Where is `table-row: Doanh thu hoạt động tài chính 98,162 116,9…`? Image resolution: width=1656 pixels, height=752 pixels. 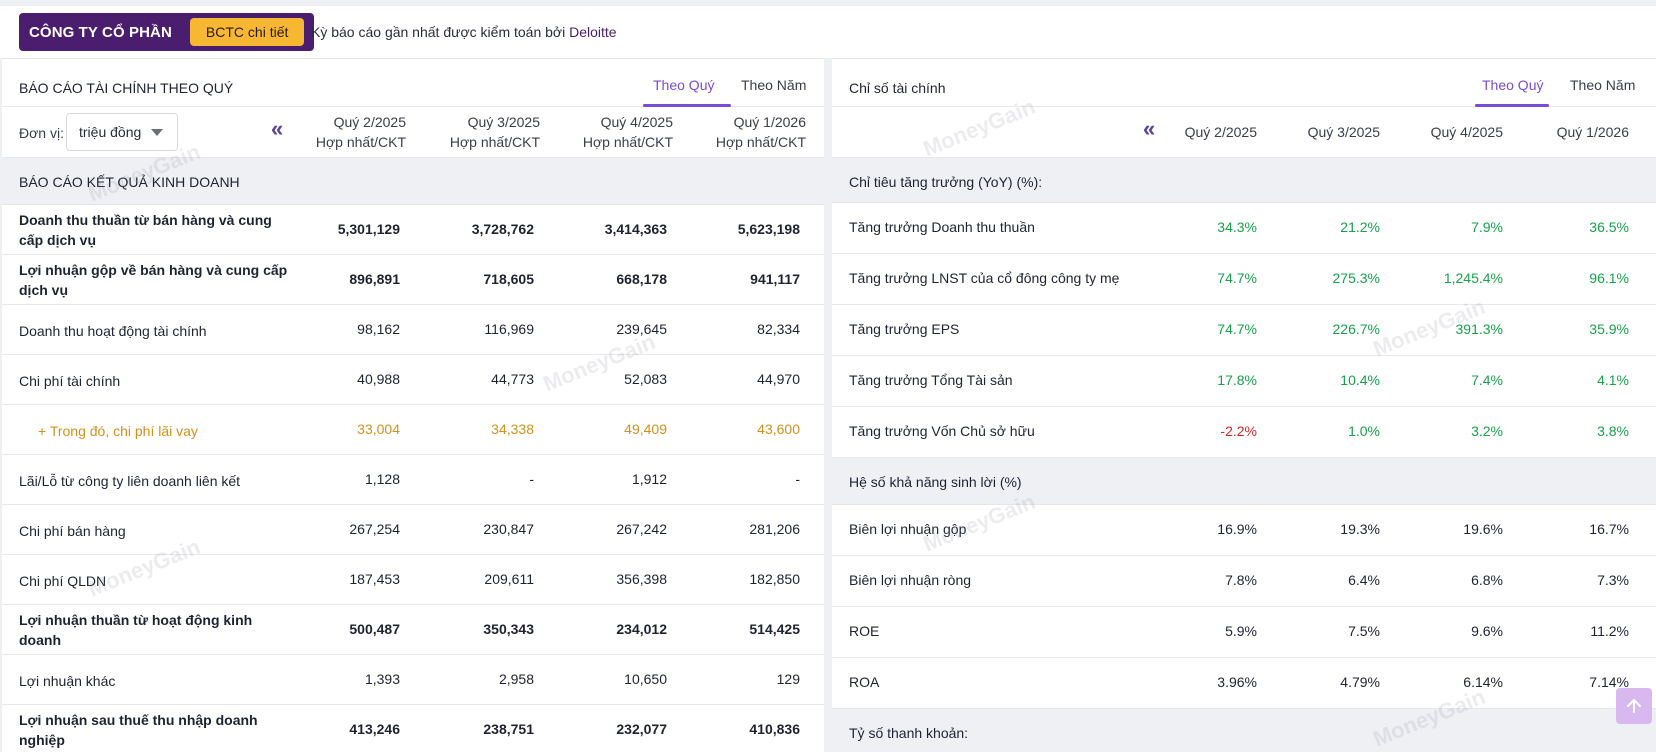
table-row: Doanh thu hoạt động tài chính 98,162 116,9… is located at coordinates (413, 330).